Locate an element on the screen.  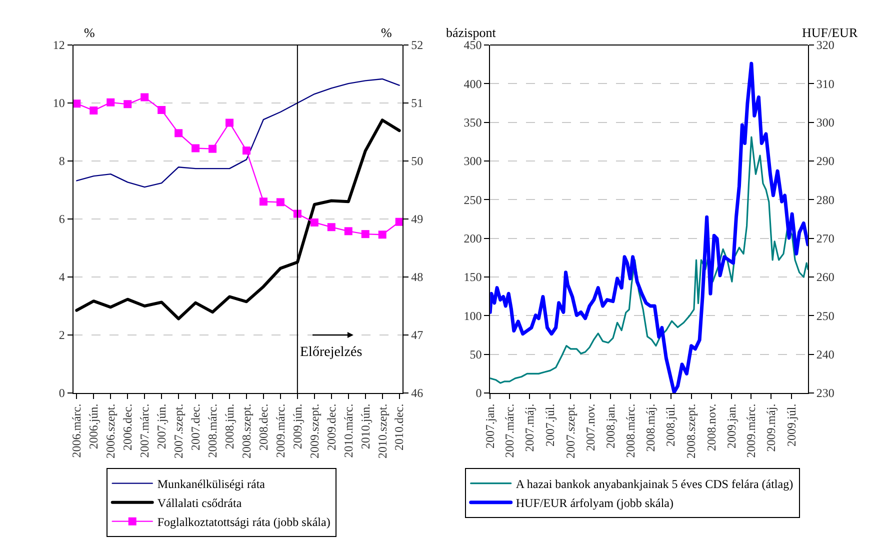
y2-tick-label: 310 is located at coordinates (825, 83).